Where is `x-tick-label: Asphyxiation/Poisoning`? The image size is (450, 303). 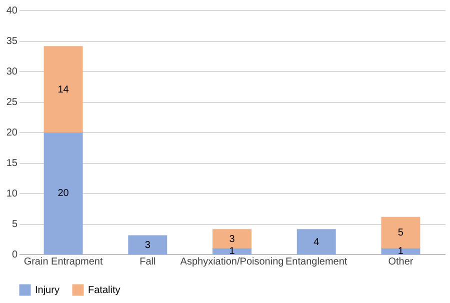
x-tick-label: Asphyxiation/Poisoning is located at coordinates (232, 262).